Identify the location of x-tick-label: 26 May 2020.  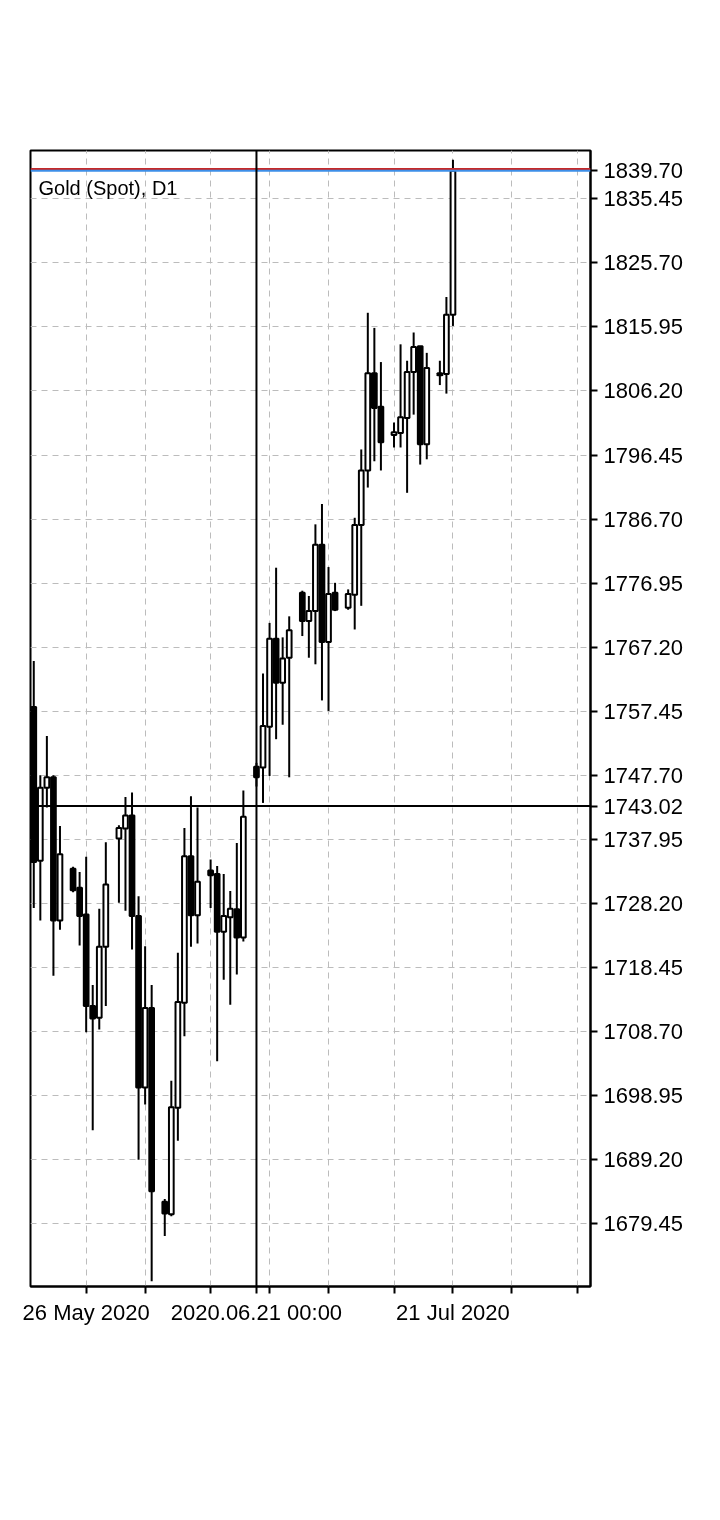
(86, 1312).